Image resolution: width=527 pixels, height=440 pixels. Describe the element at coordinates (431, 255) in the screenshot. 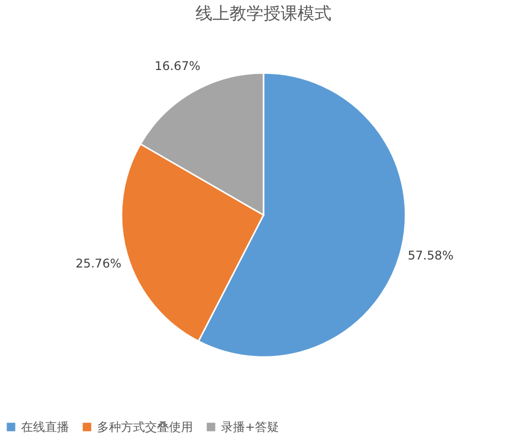

I see `data-label: 57.58%` at that location.